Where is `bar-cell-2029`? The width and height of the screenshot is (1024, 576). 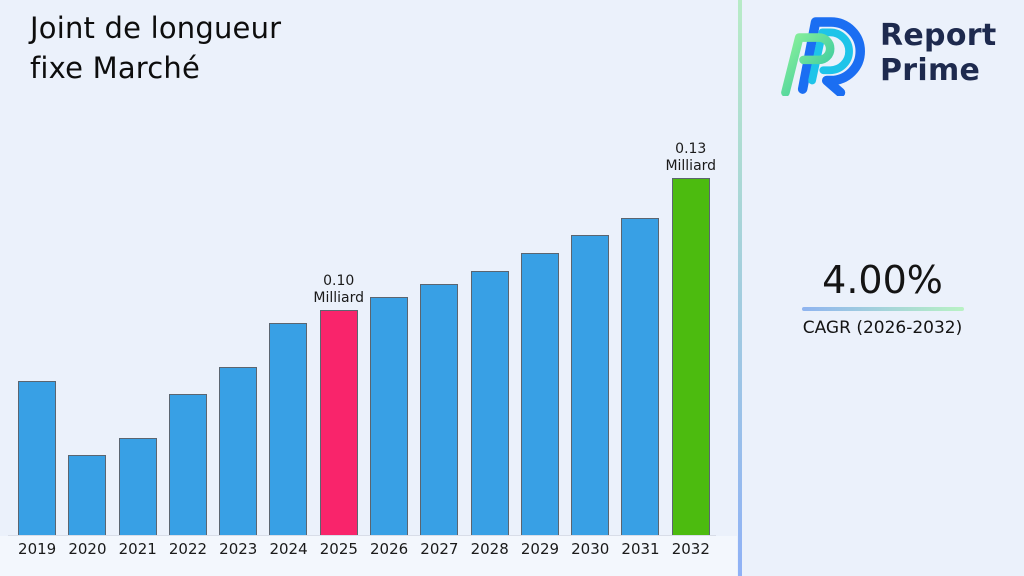 bar-cell-2029 is located at coordinates (540, 320).